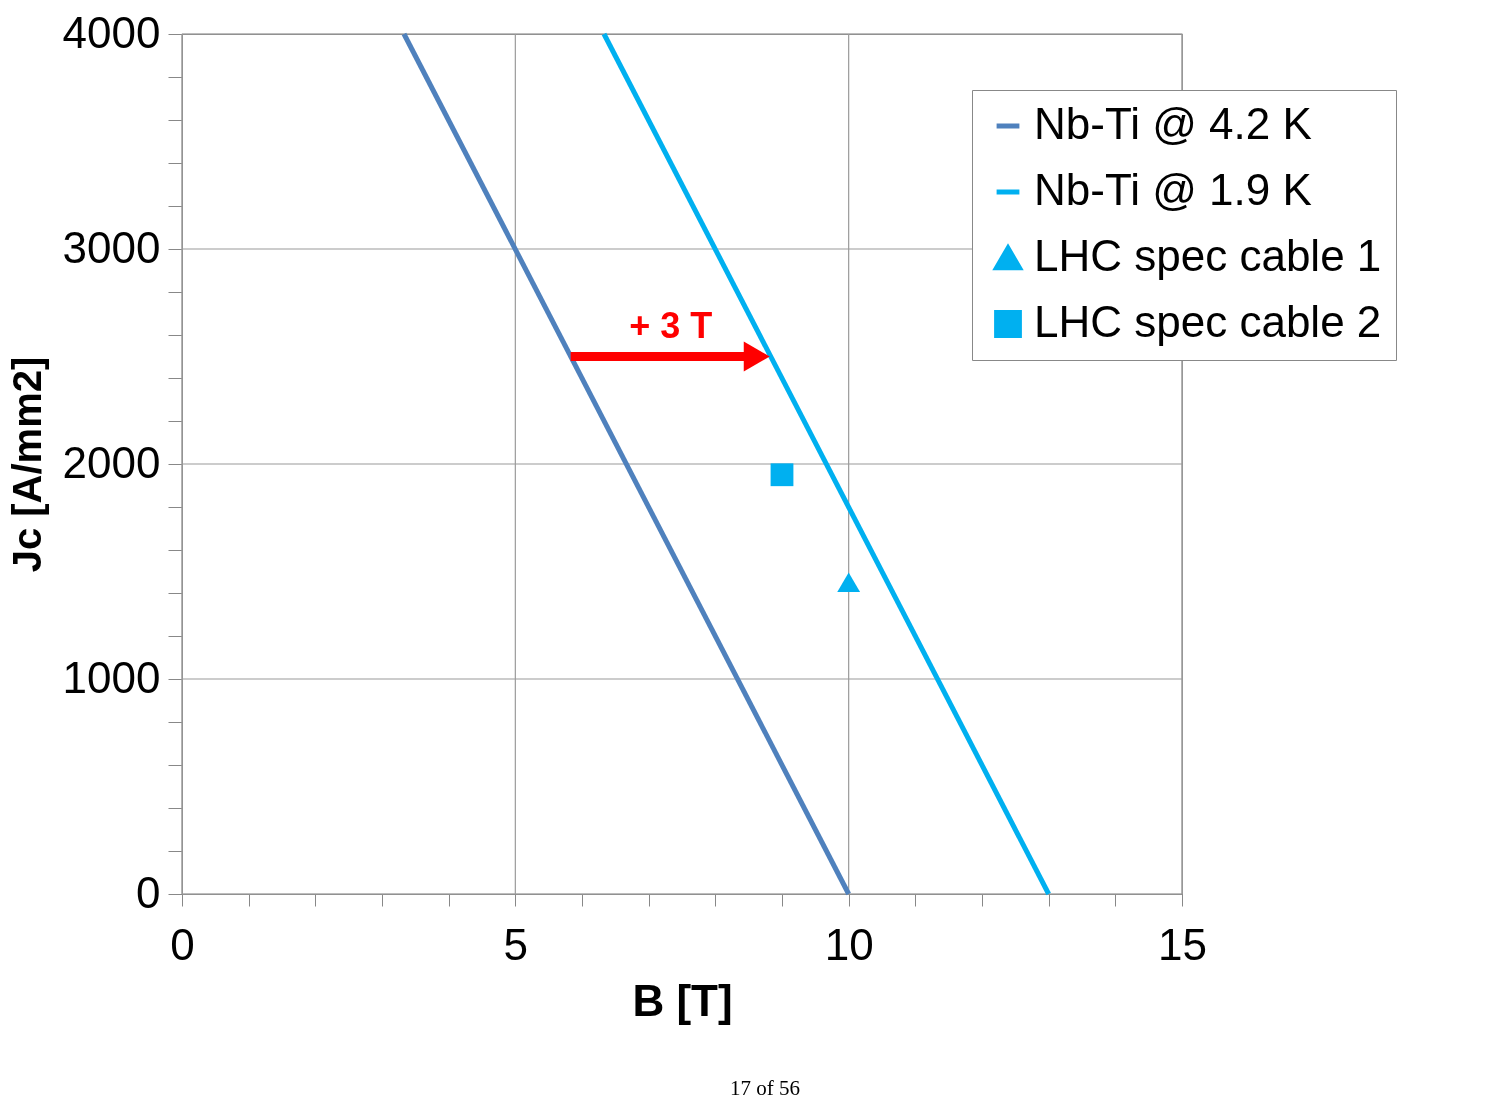 Image resolution: width=1491 pixels, height=1101 pixels. What do you see at coordinates (1182, 944) in the screenshot?
I see `x-tick-label: 15` at bounding box center [1182, 944].